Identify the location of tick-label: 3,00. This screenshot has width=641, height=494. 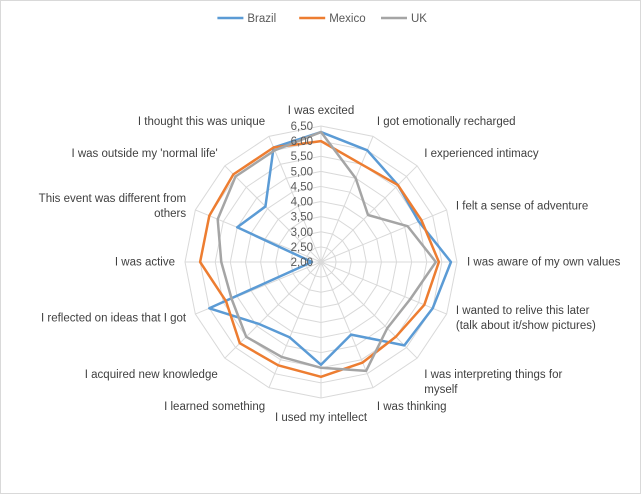
(302, 233).